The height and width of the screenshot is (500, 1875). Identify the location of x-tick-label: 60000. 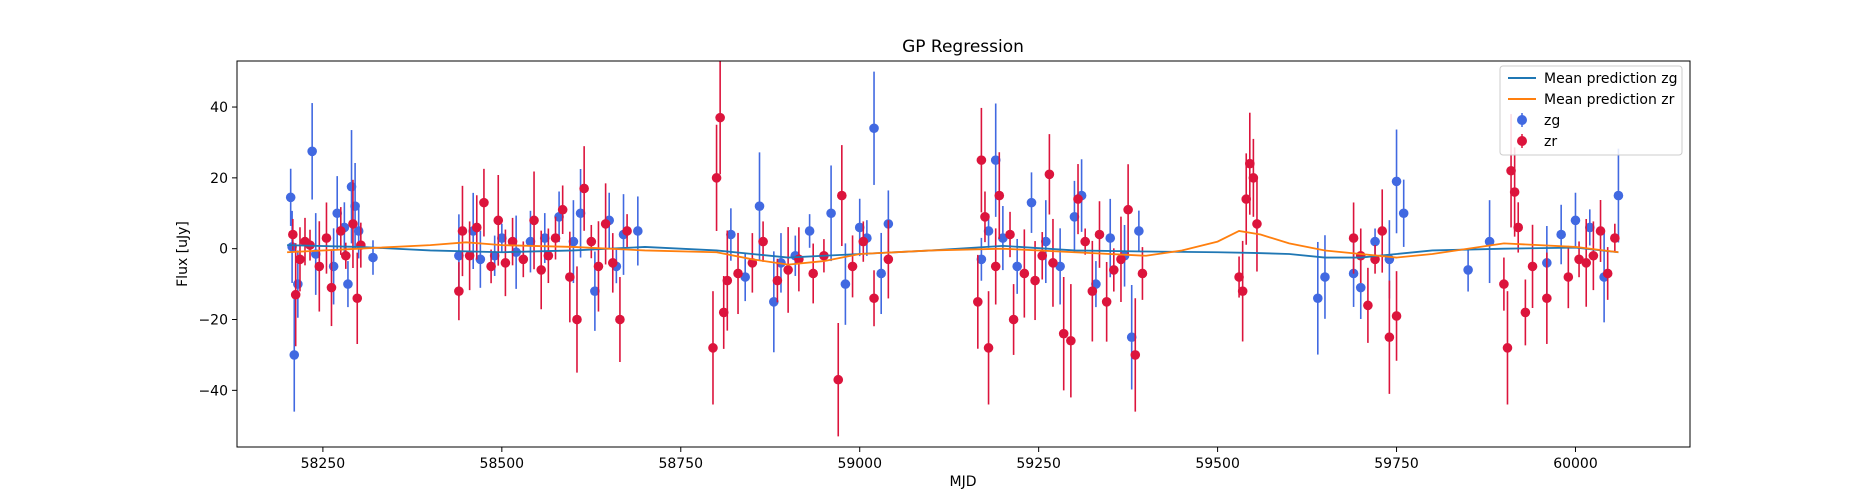
(1575, 464).